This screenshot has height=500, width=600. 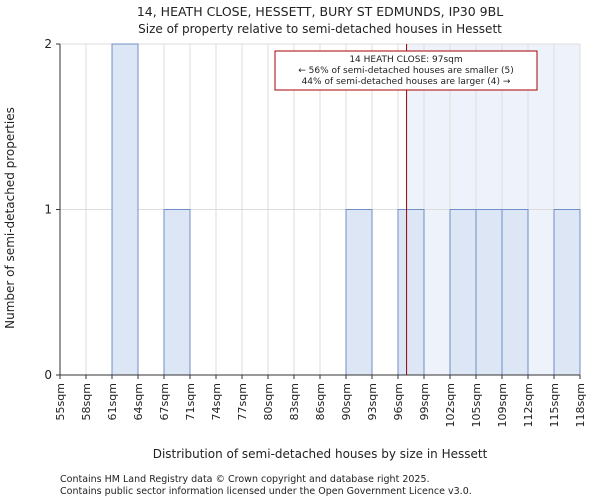 What do you see at coordinates (346, 401) in the screenshot?
I see `x-tick-label: 90sqm` at bounding box center [346, 401].